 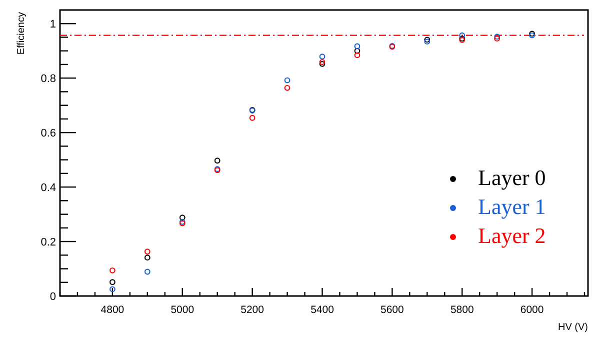 I want to click on legend-label: Layer 0, so click(x=512, y=177).